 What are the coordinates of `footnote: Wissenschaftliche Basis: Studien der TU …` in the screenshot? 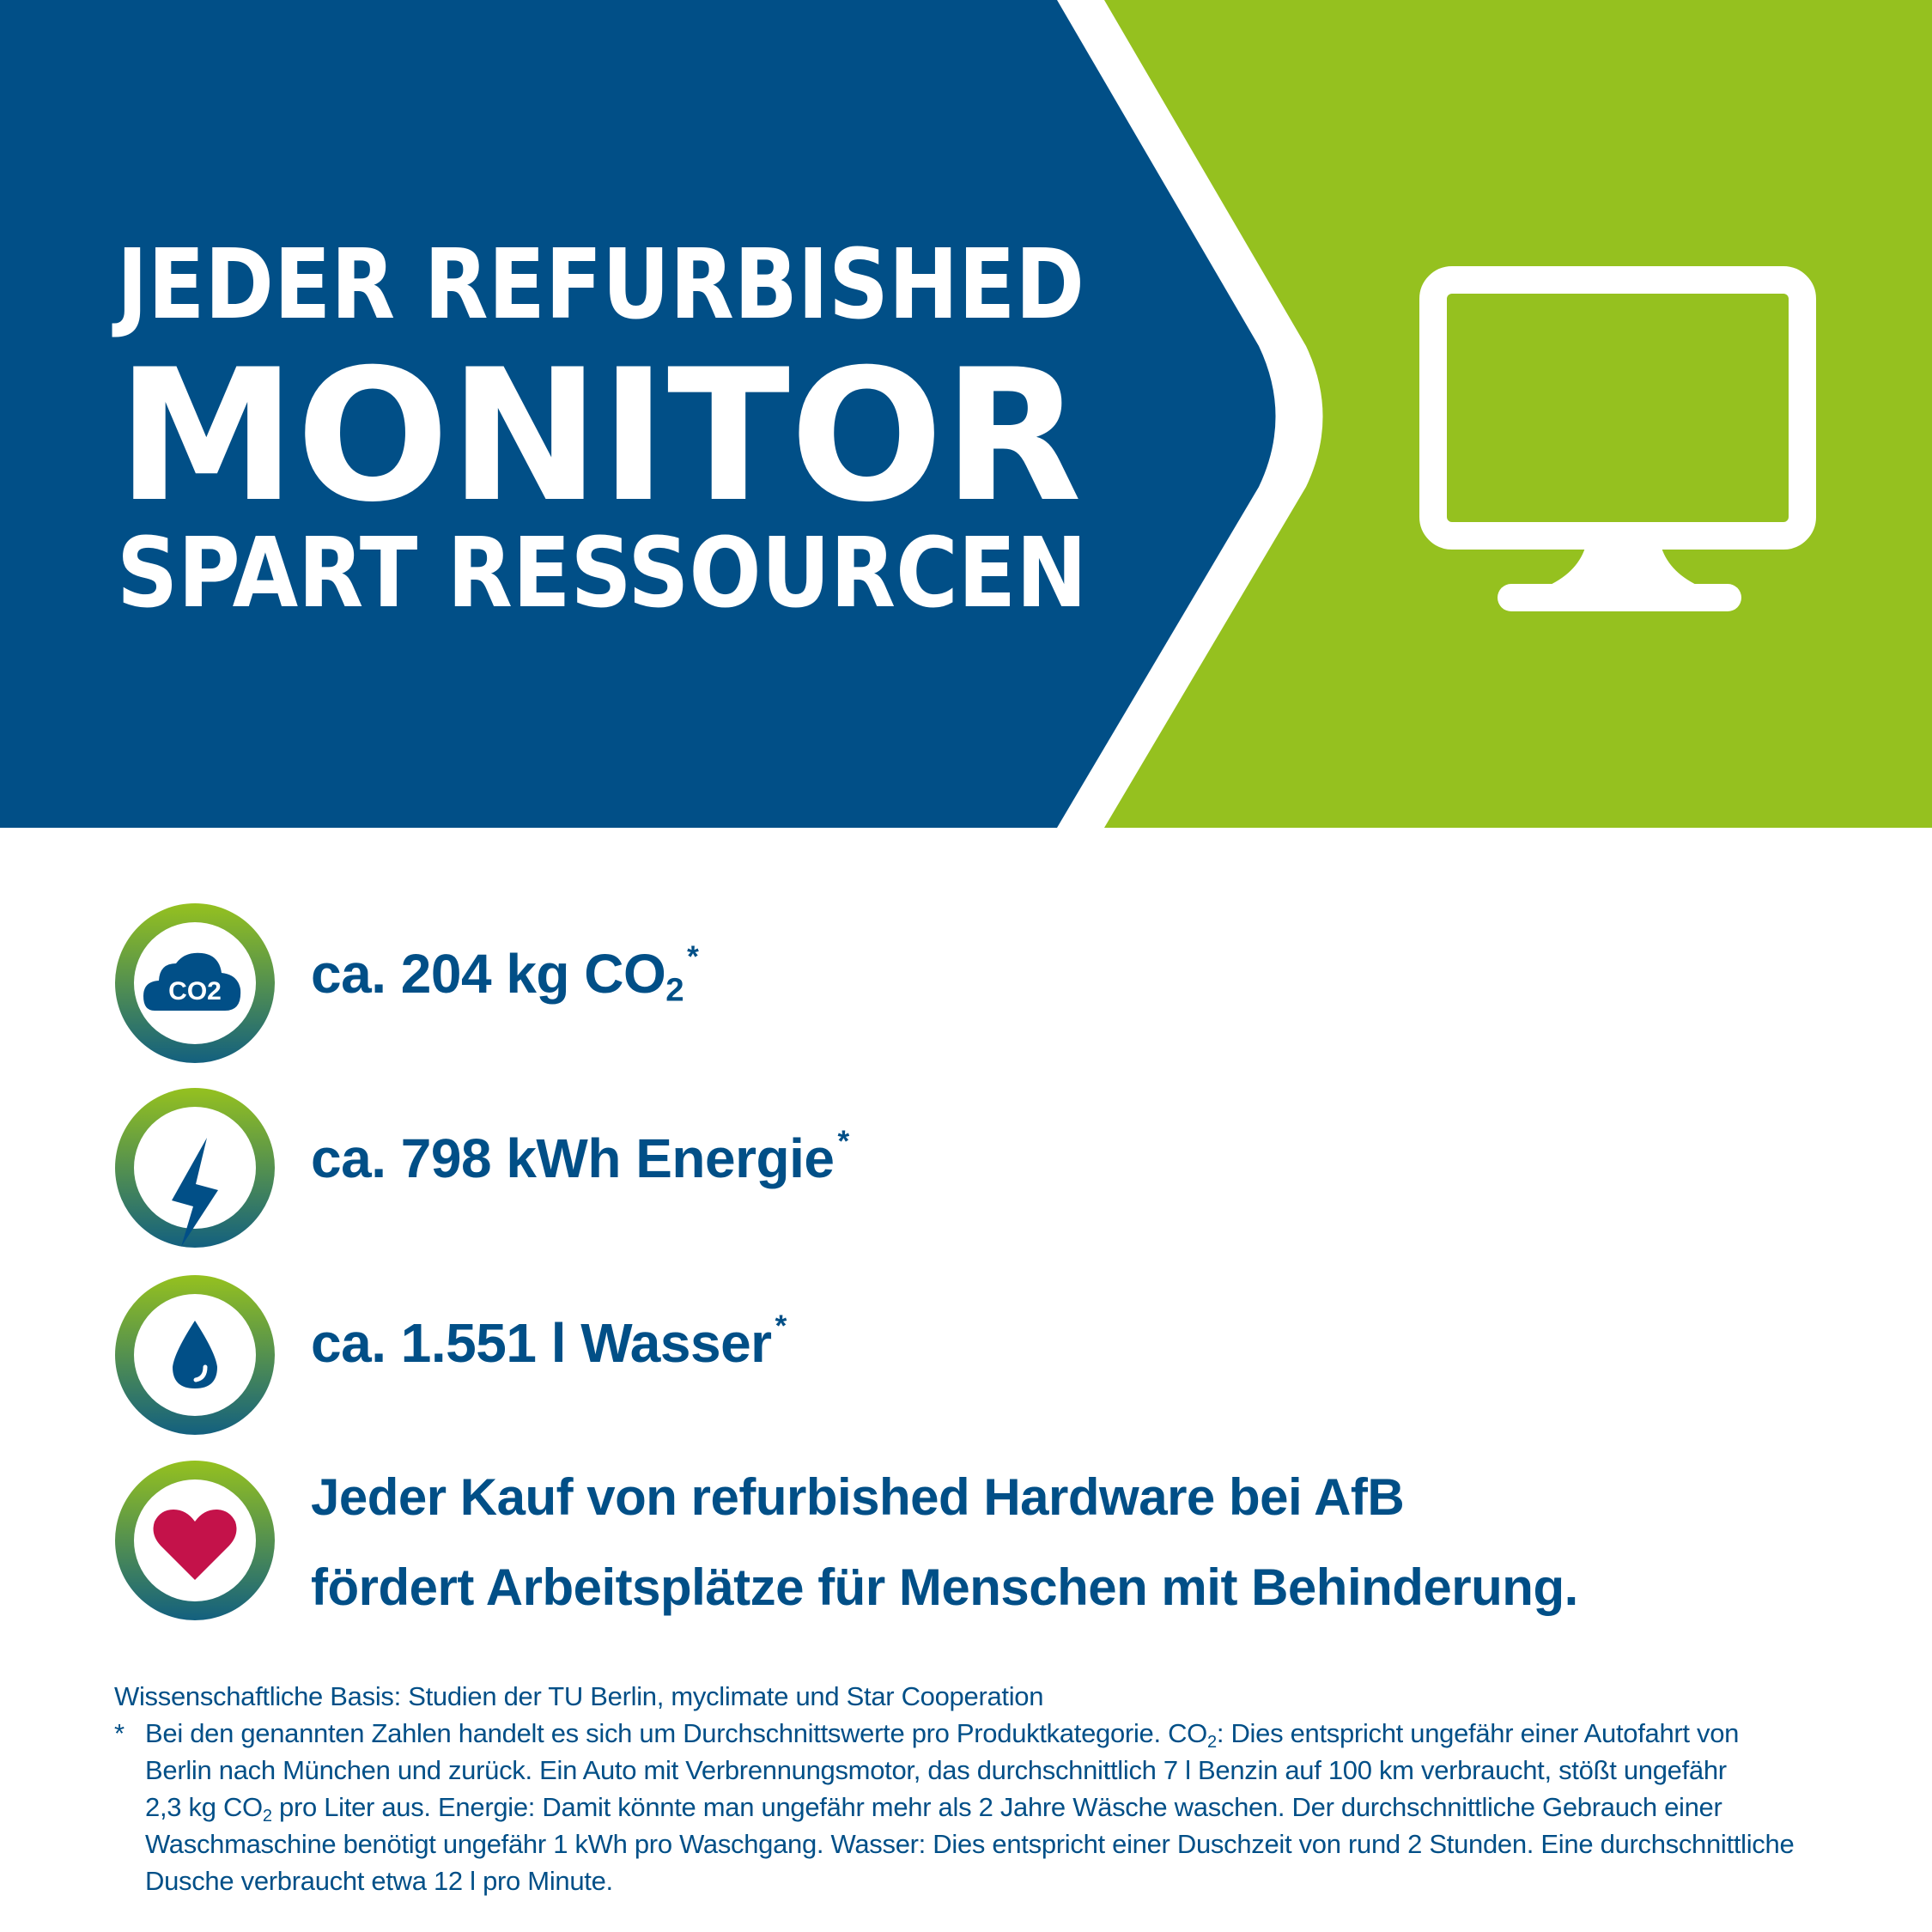 It's located at (1016, 1789).